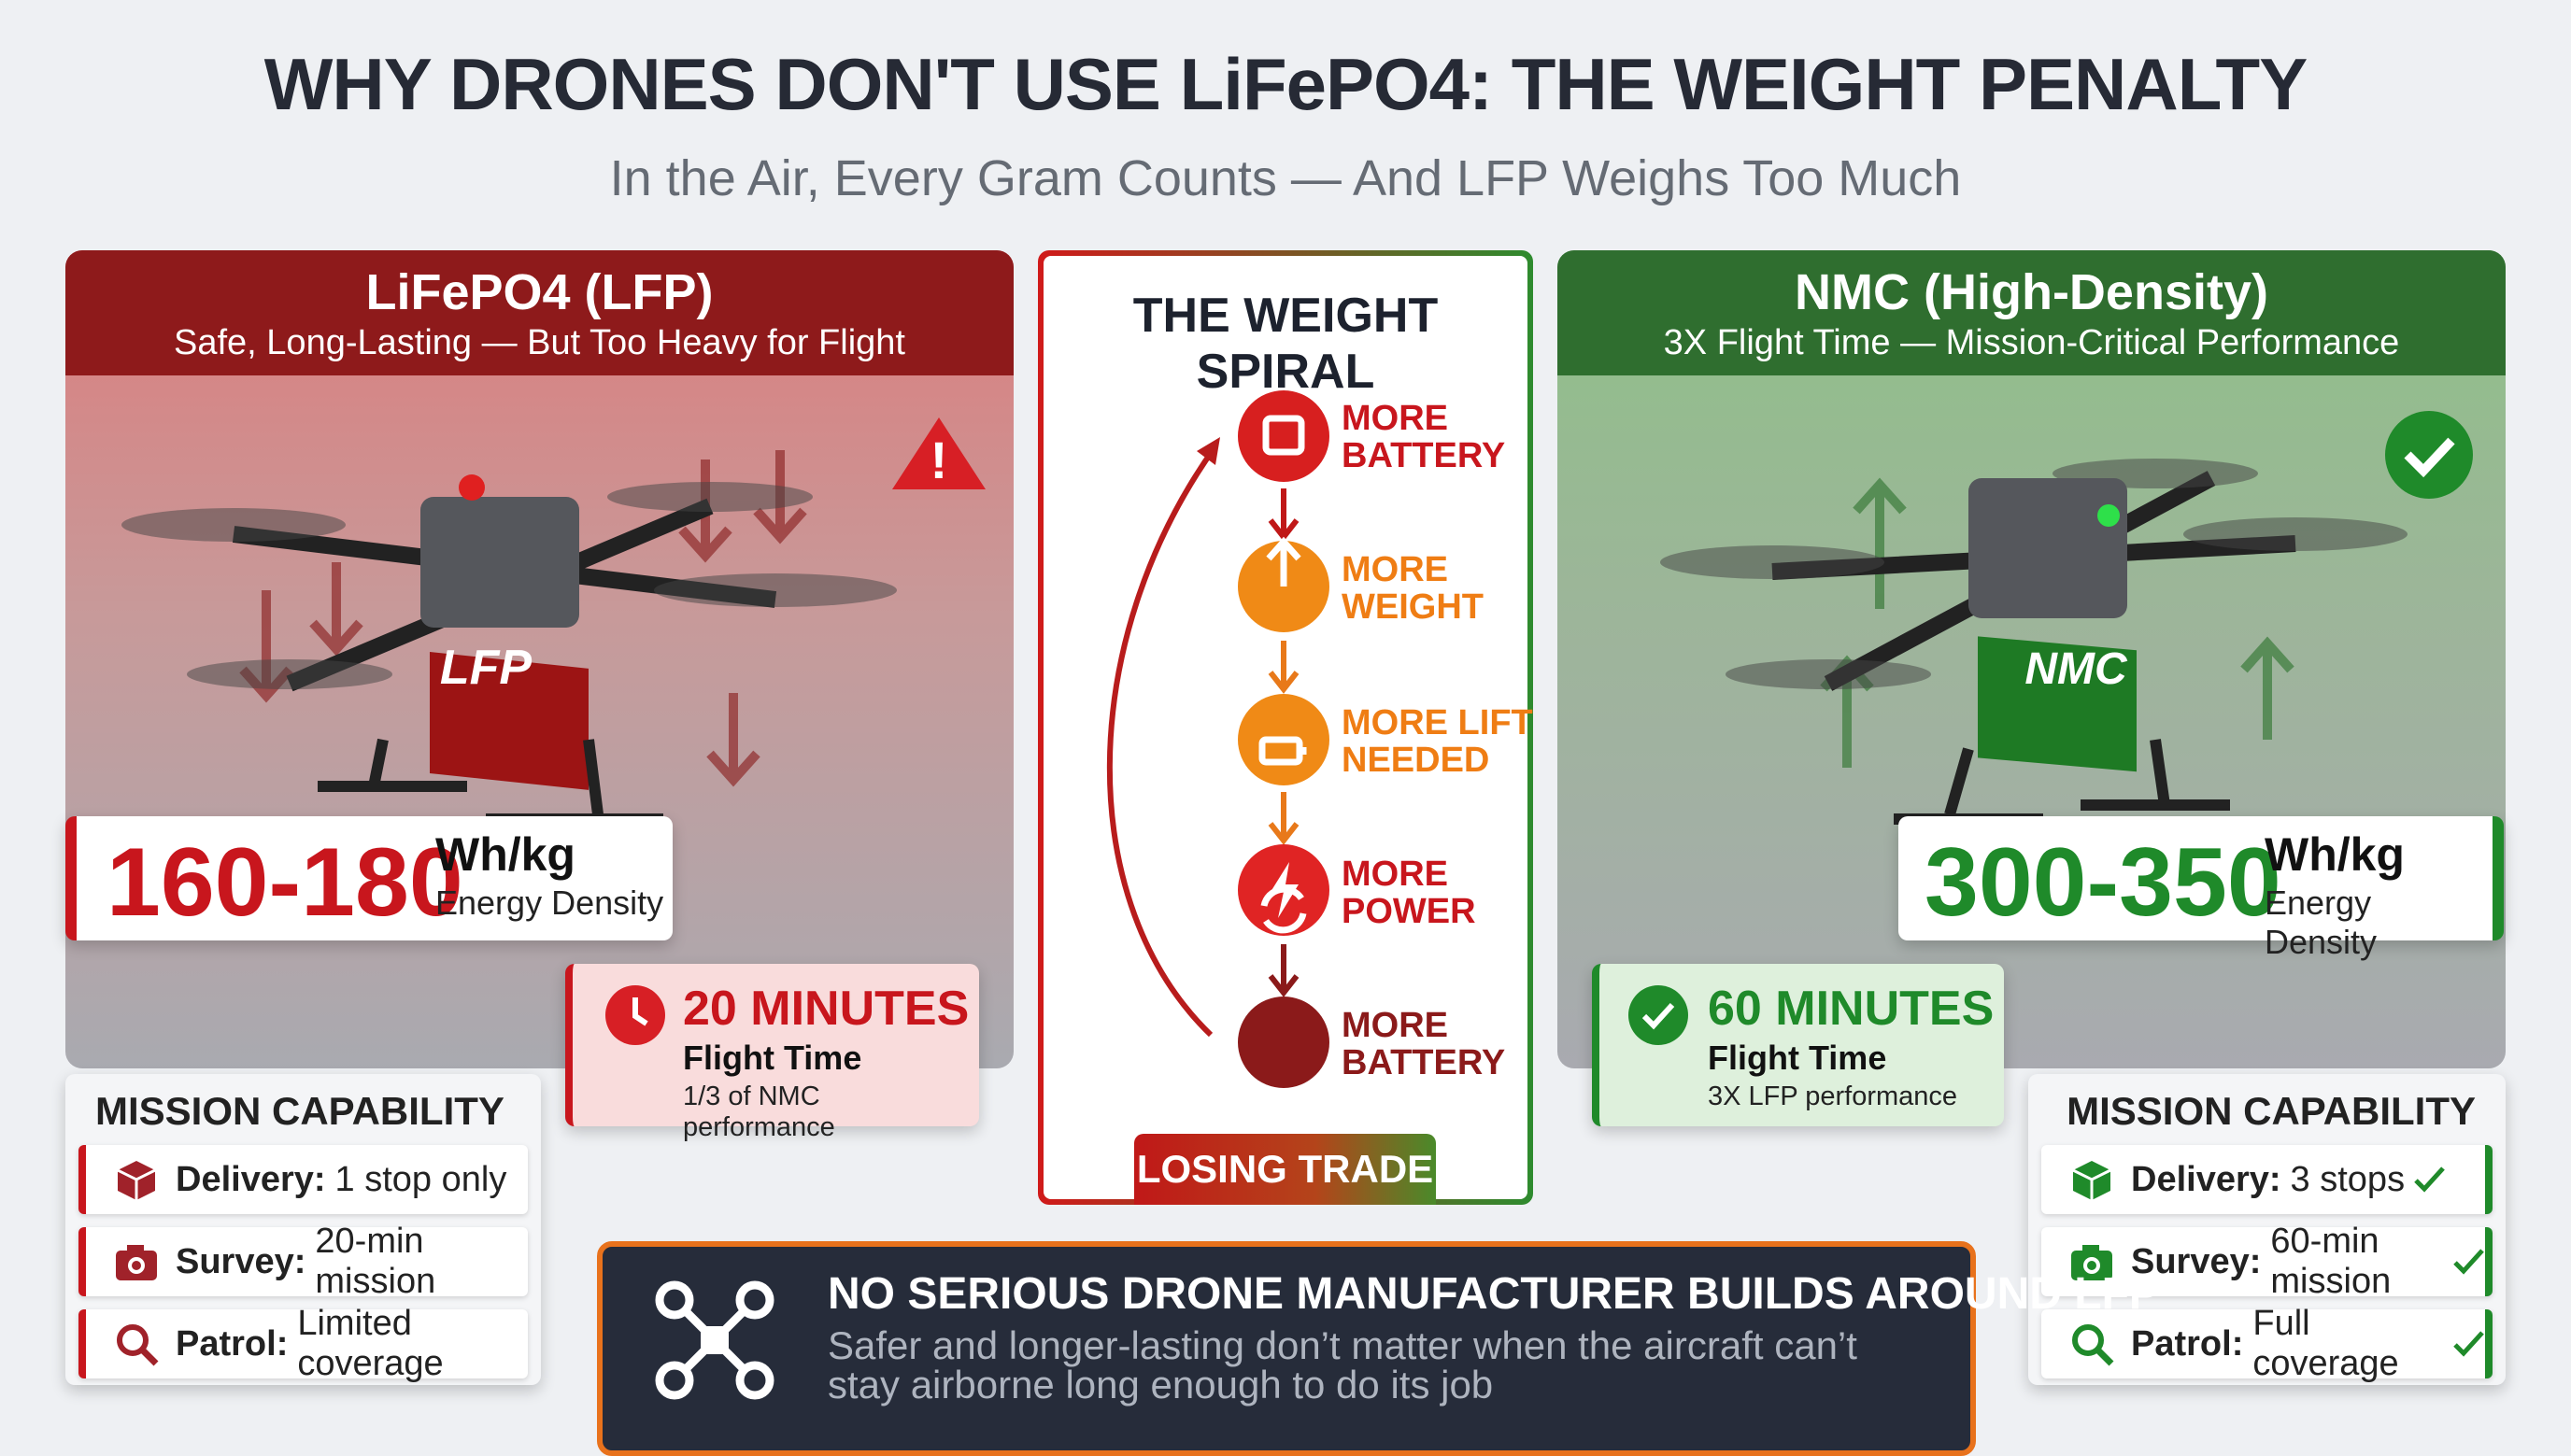 This screenshot has height=1456, width=2571. I want to click on flight-note: 3X LFP performance, so click(1833, 1096).